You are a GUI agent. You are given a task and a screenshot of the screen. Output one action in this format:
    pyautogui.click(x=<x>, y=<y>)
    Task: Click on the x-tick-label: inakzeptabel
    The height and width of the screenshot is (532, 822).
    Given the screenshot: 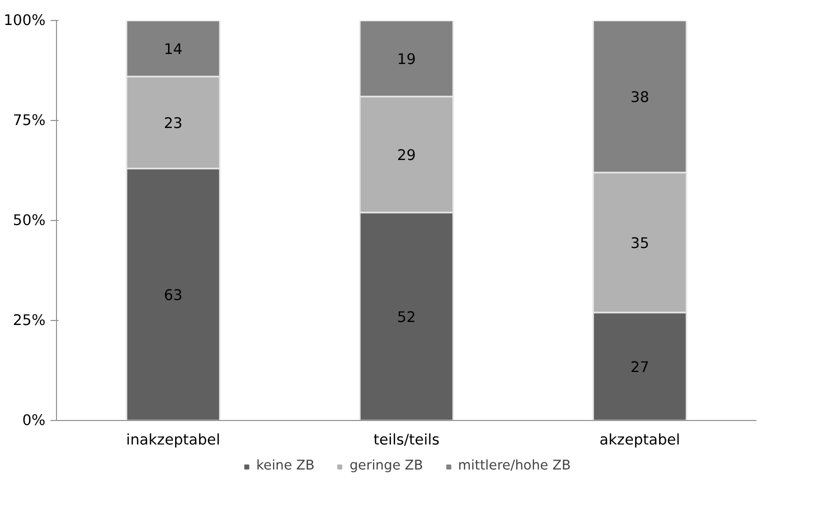 What is the action you would take?
    pyautogui.click(x=173, y=440)
    